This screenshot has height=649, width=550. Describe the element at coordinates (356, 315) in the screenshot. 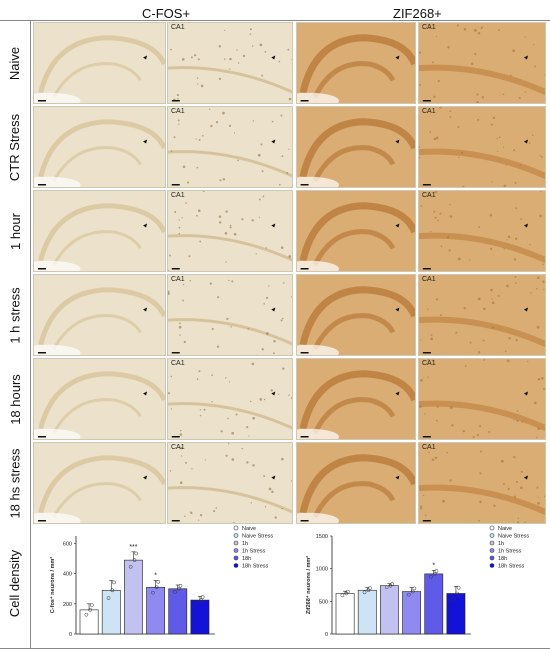

I see `zif268-micrograph-r4-c1` at that location.